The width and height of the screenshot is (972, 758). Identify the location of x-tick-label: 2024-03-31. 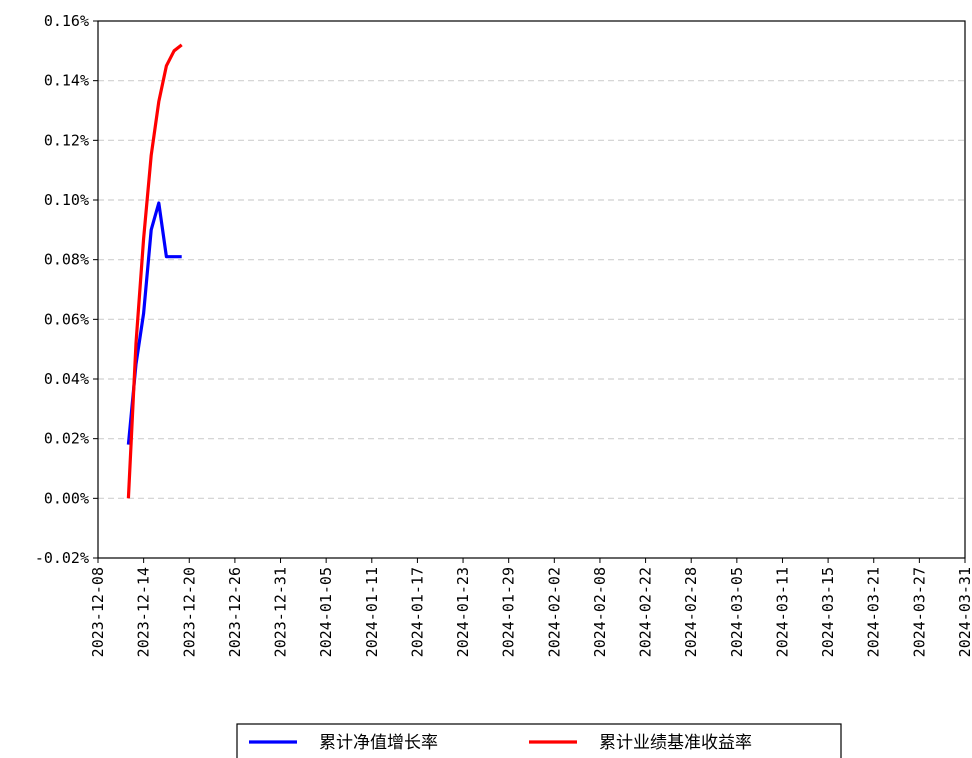
(964, 612).